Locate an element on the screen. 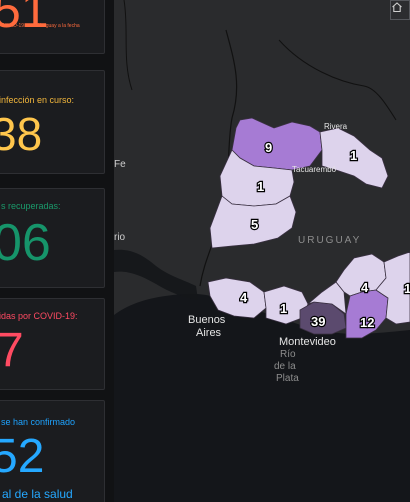  count-maldonado: 12 is located at coordinates (367, 322).